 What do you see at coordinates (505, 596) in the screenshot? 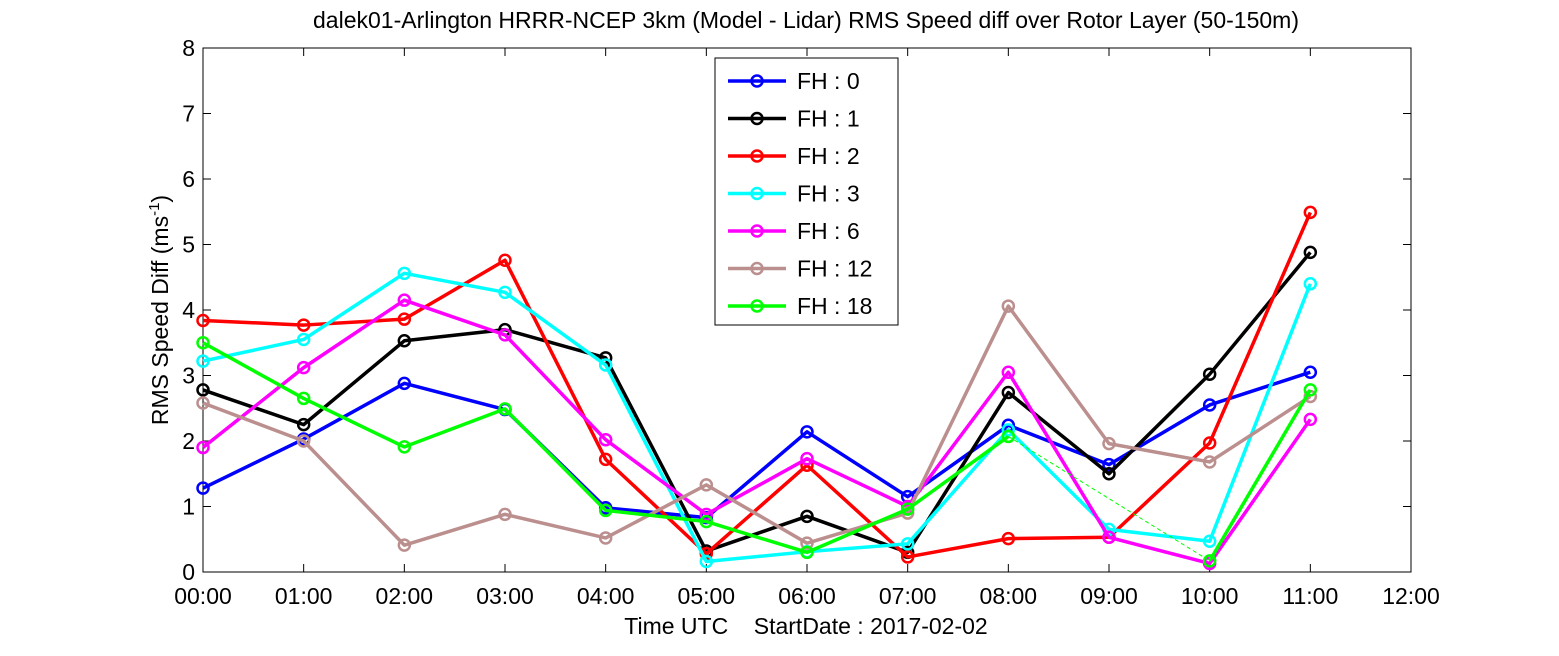
I see `x-tick-label: 03:00` at bounding box center [505, 596].